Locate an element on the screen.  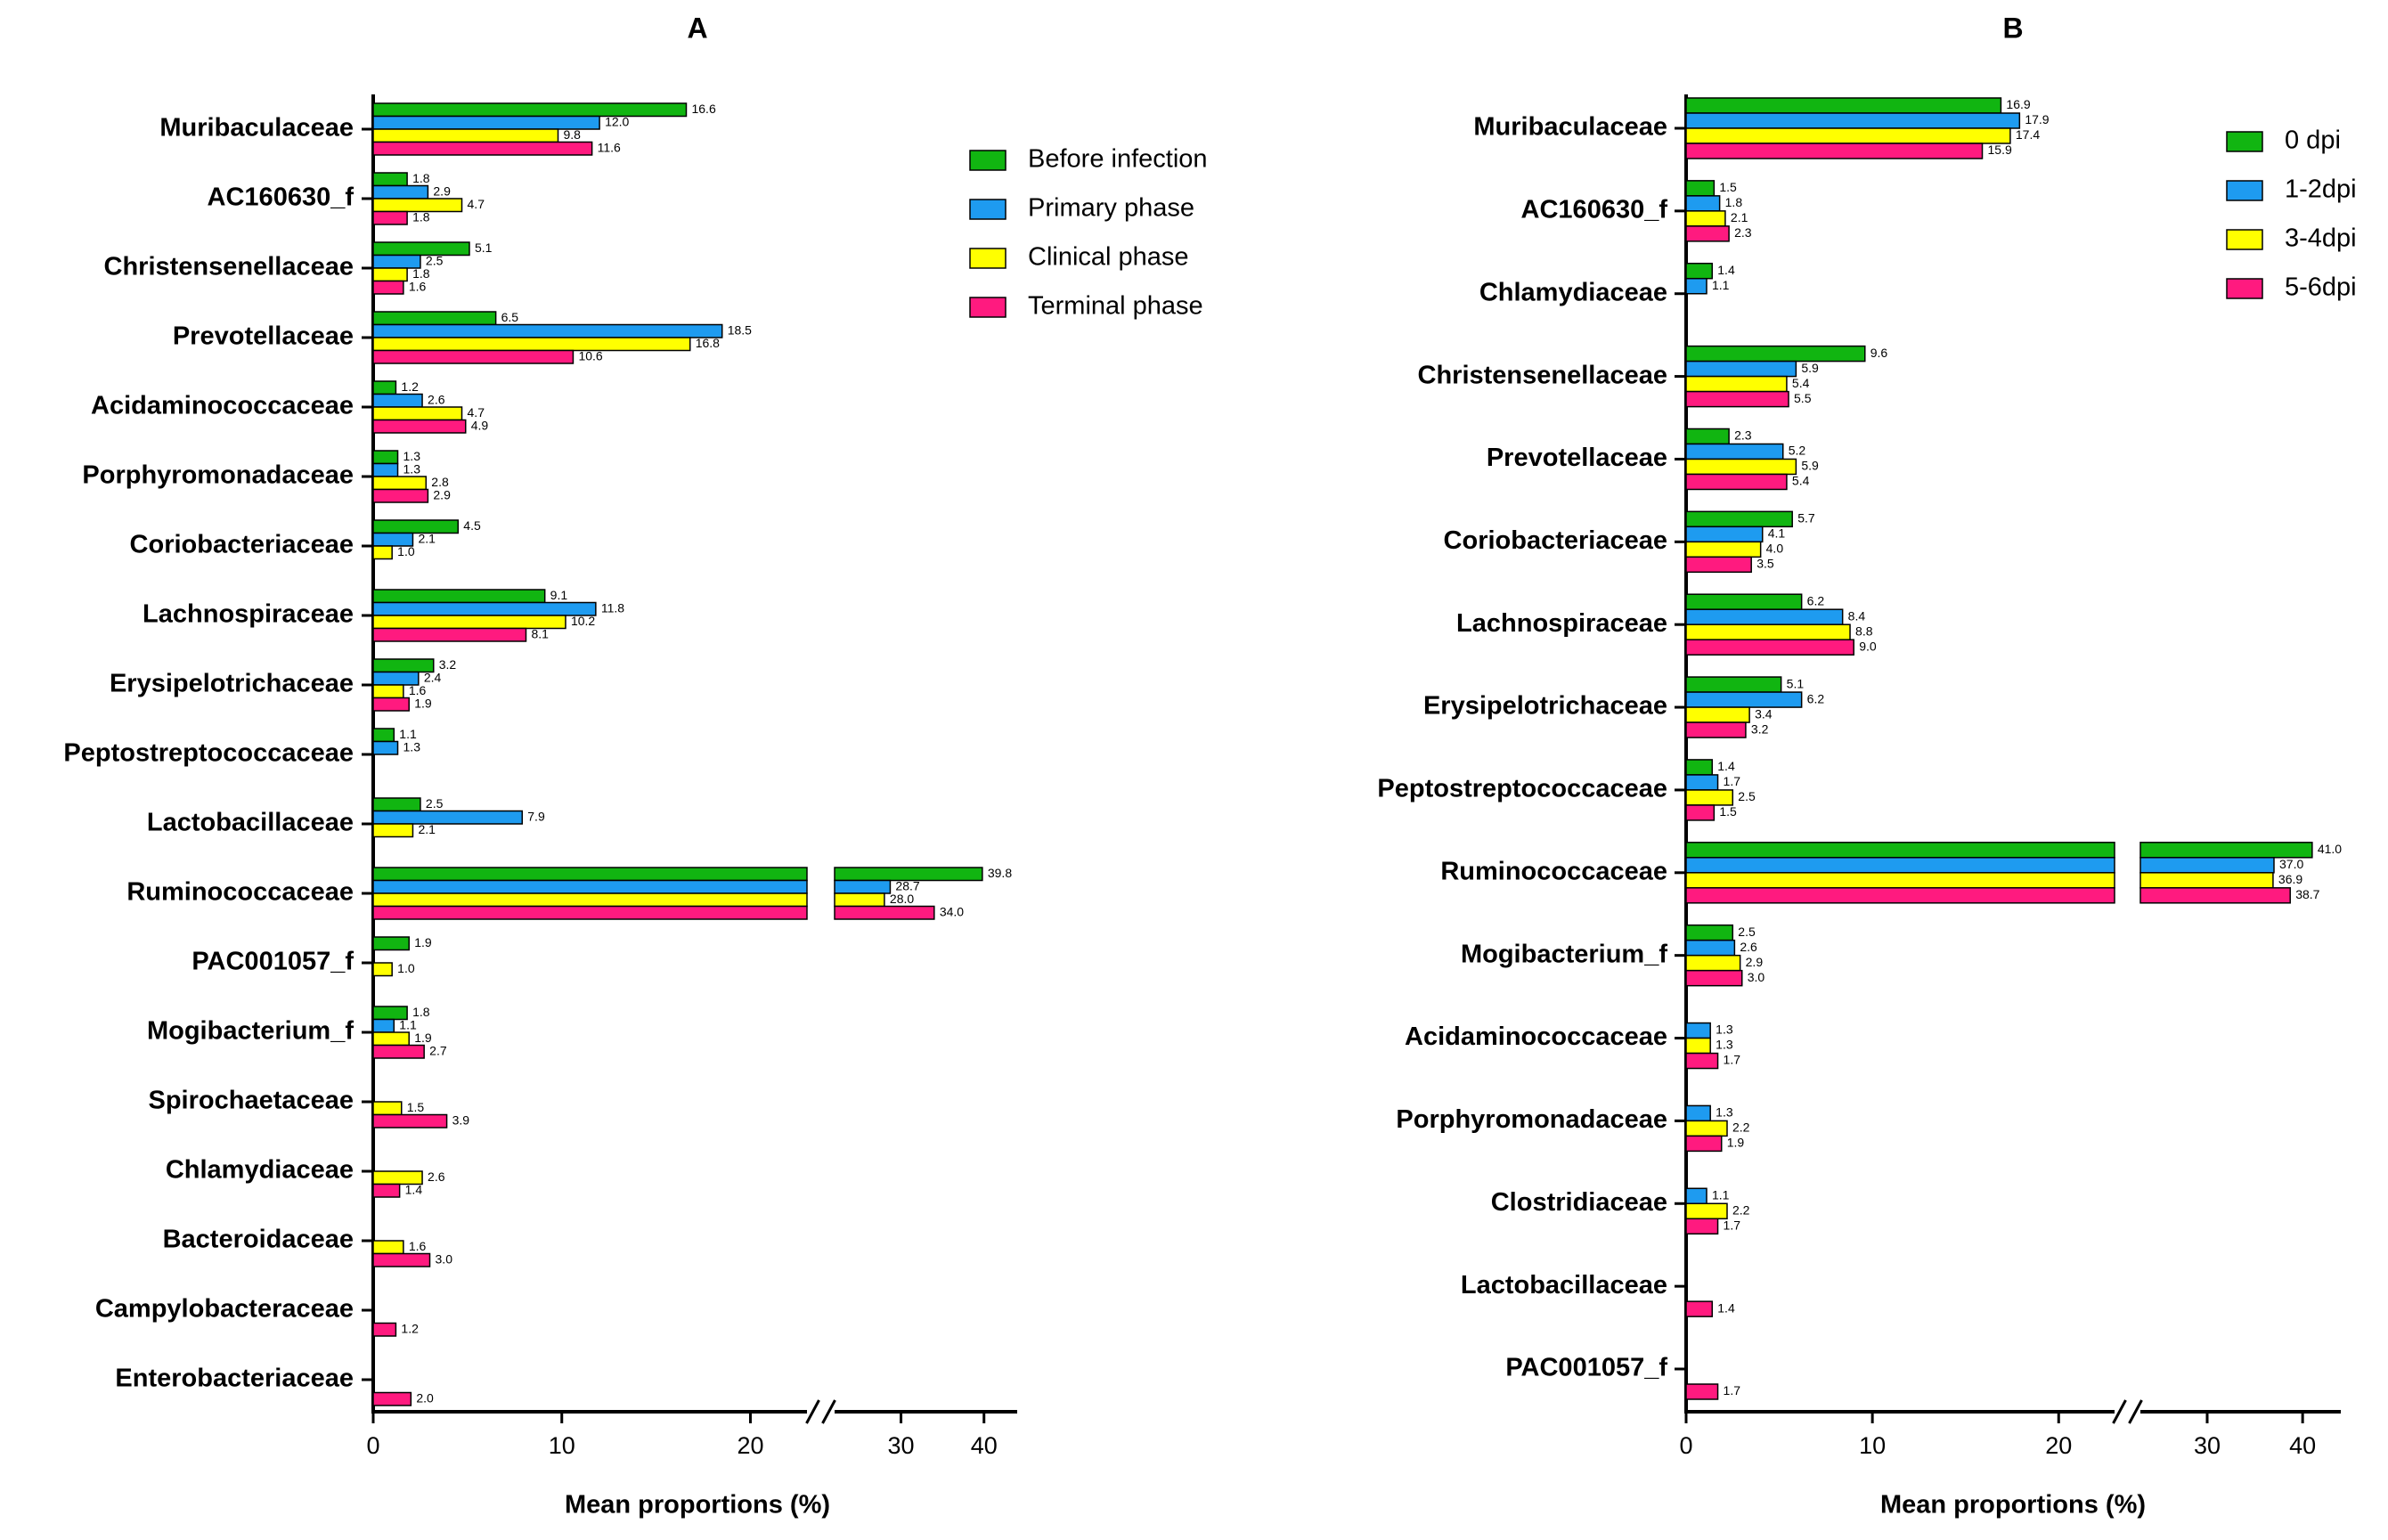
x-tick-label: 0 is located at coordinates (372, 1446).